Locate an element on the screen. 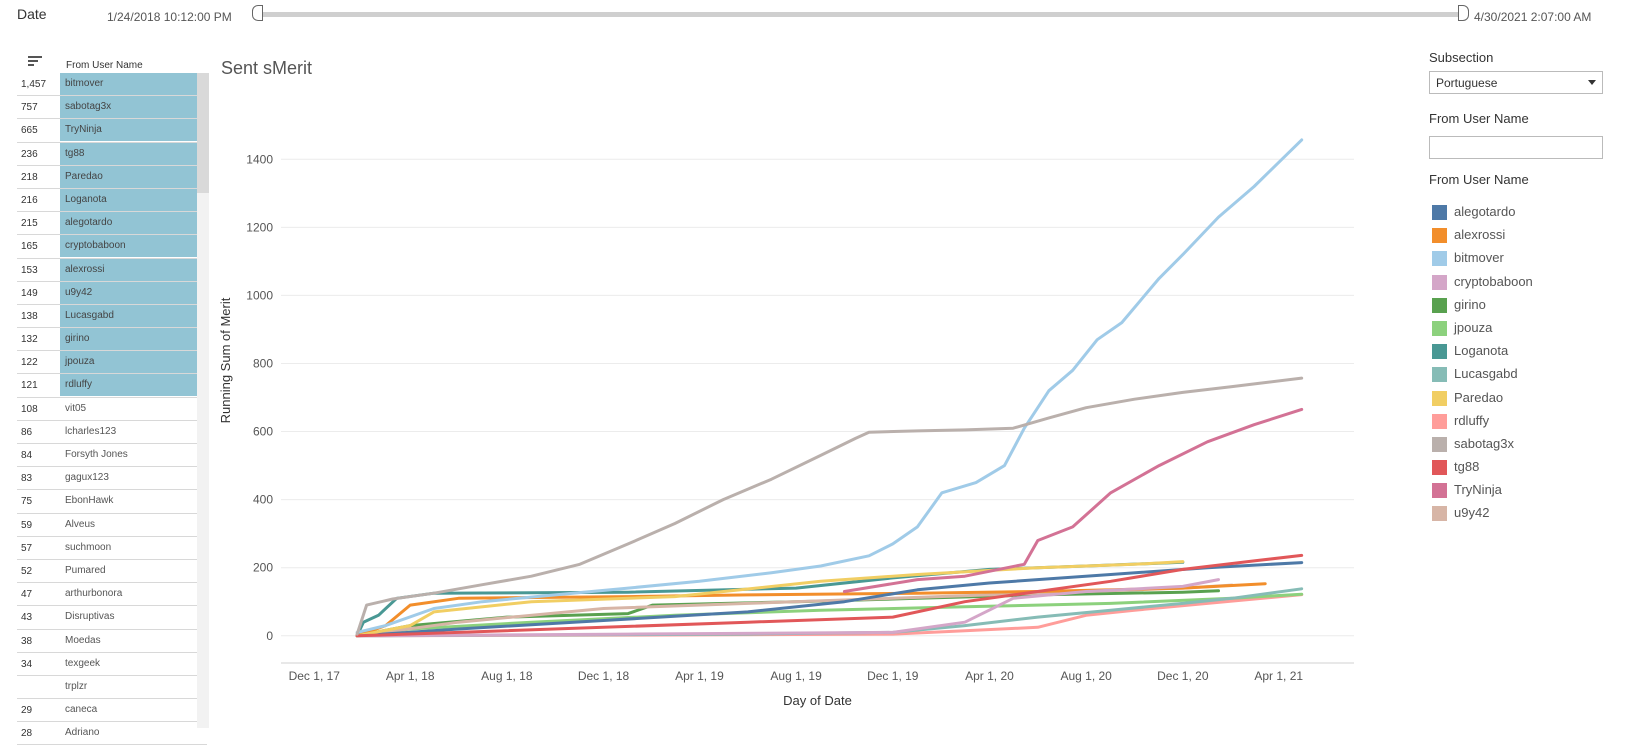 This screenshot has height=747, width=1637. user-name-cell: rdluffy is located at coordinates (132, 385).